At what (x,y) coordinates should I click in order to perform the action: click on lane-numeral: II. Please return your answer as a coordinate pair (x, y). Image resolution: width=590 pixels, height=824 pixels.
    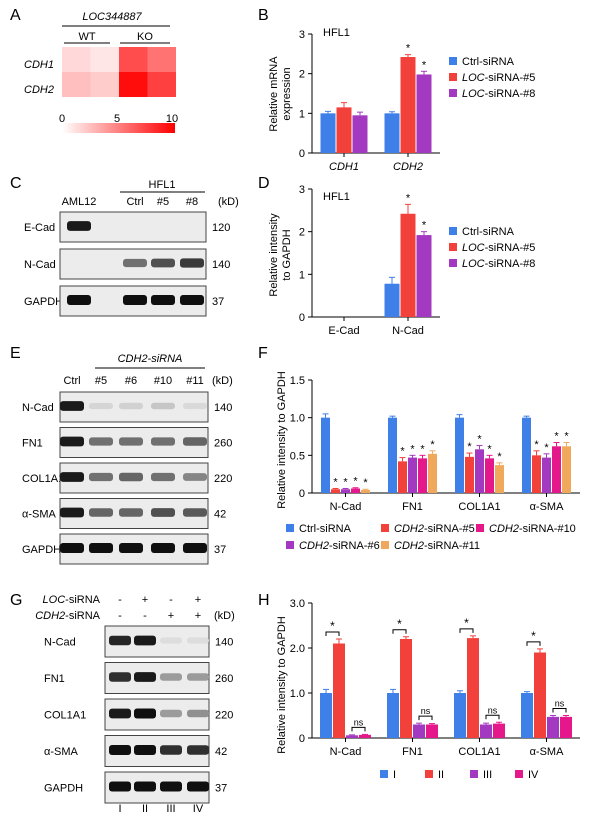
    Looking at the image, I should click on (145, 809).